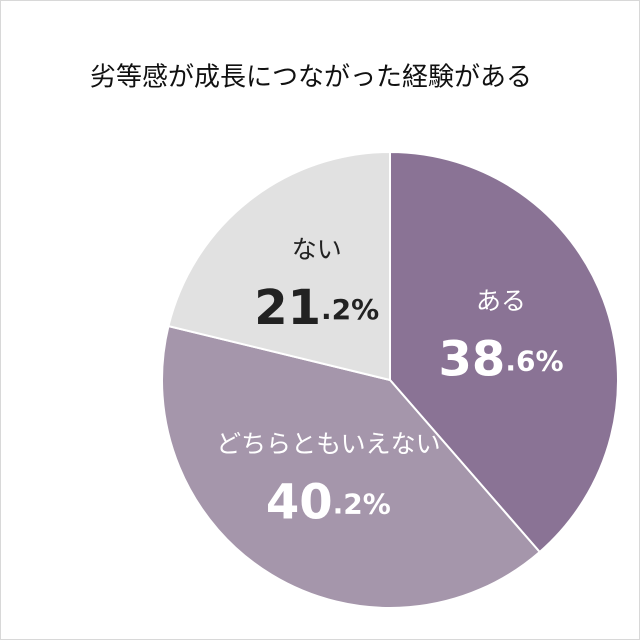  What do you see at coordinates (316, 308) in the screenshot?
I see `value-label: 21.2%` at bounding box center [316, 308].